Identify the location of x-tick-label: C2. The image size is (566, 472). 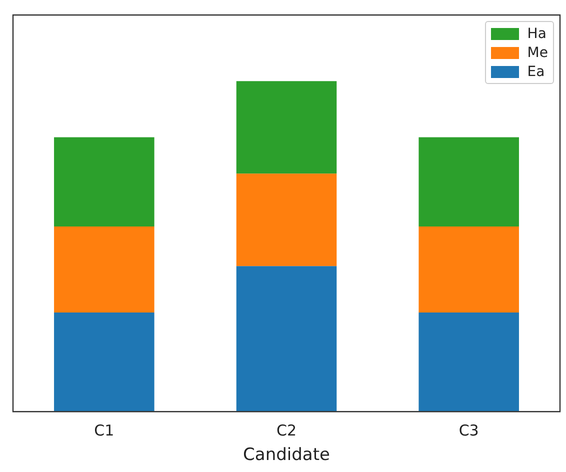
(286, 430).